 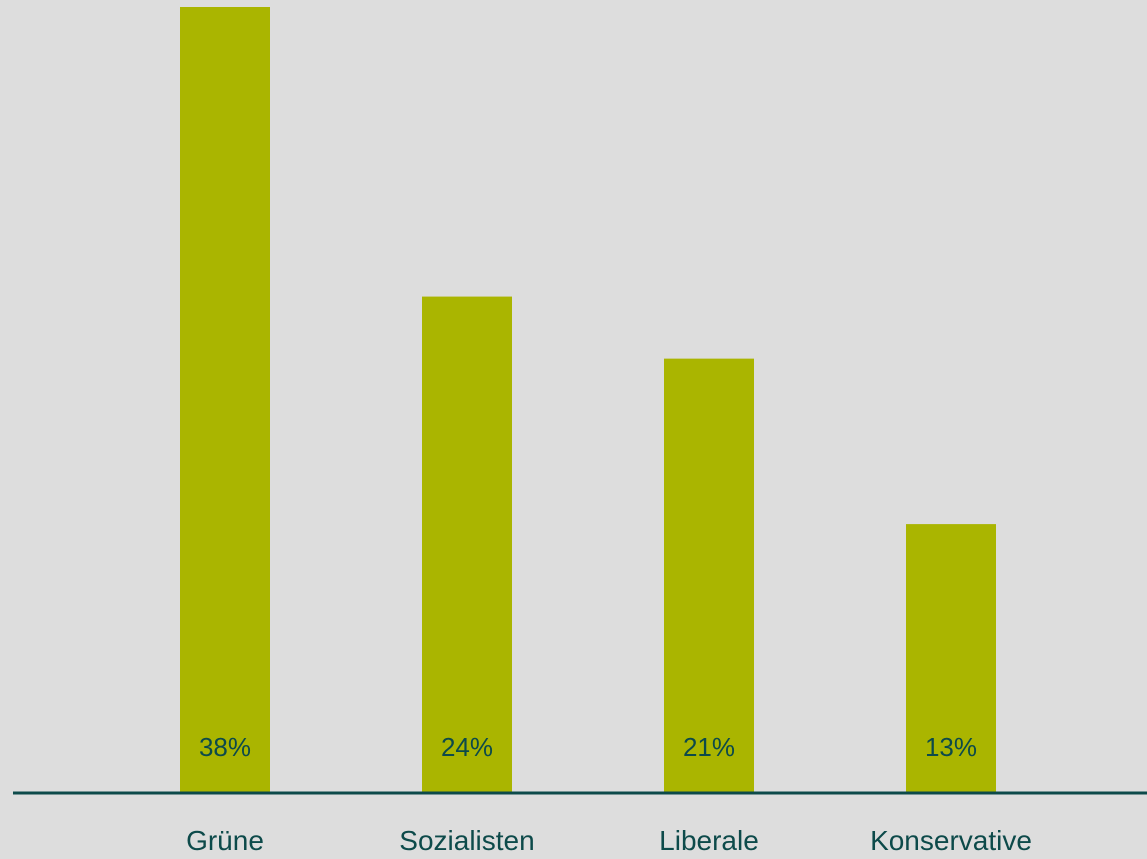 What do you see at coordinates (225, 840) in the screenshot?
I see `category-label-0: Grüne` at bounding box center [225, 840].